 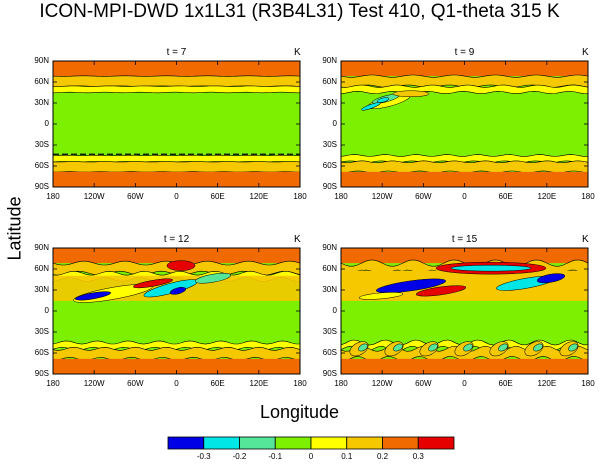 What do you see at coordinates (464, 52) in the screenshot?
I see `panel-title: t = 9` at bounding box center [464, 52].